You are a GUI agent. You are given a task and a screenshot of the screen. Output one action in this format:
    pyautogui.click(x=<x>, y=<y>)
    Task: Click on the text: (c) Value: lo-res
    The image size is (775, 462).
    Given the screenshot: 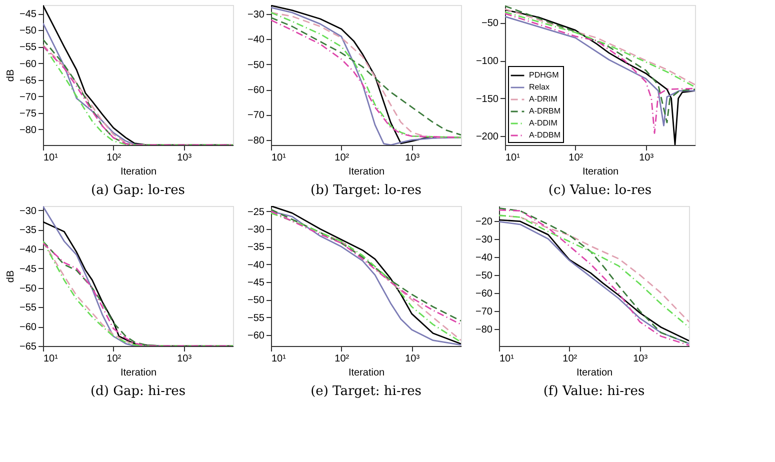 What is the action you would take?
    pyautogui.click(x=600, y=190)
    